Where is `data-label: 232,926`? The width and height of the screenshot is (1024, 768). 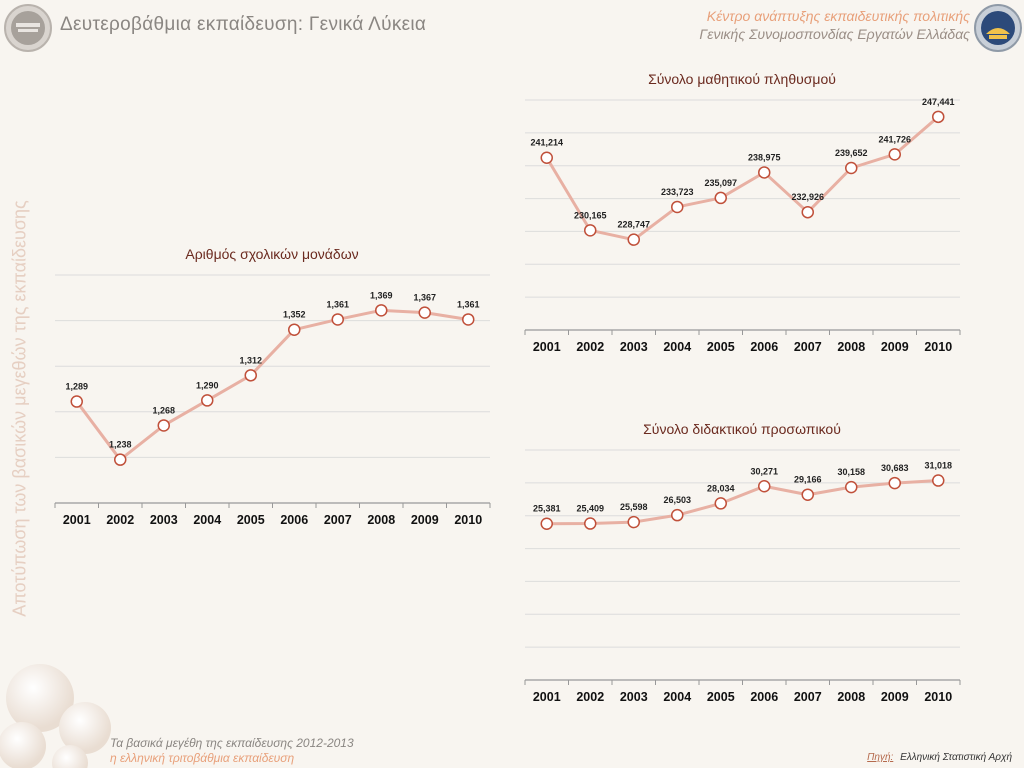
data-label: 232,926 is located at coordinates (807, 197).